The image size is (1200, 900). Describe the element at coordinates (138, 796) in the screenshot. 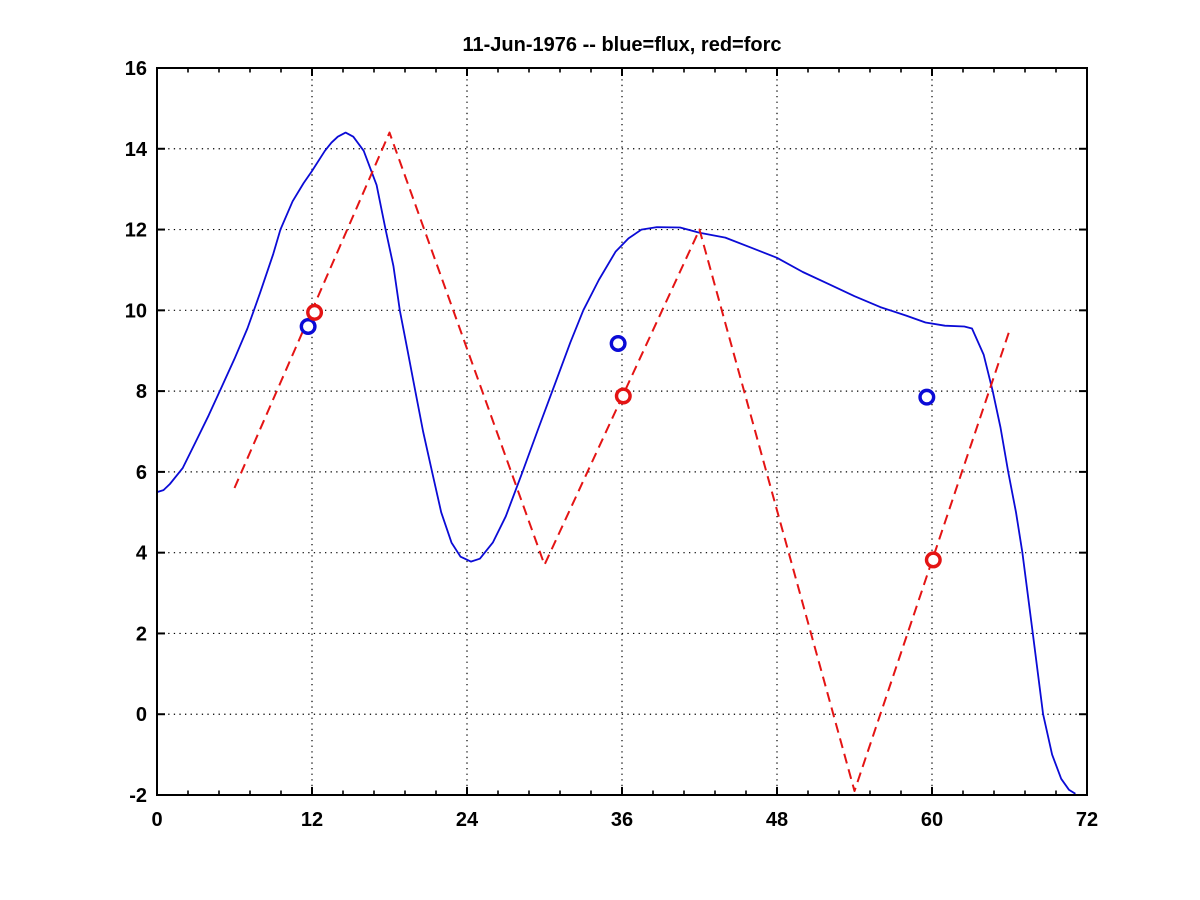

I see `y-tick-label: -2` at that location.